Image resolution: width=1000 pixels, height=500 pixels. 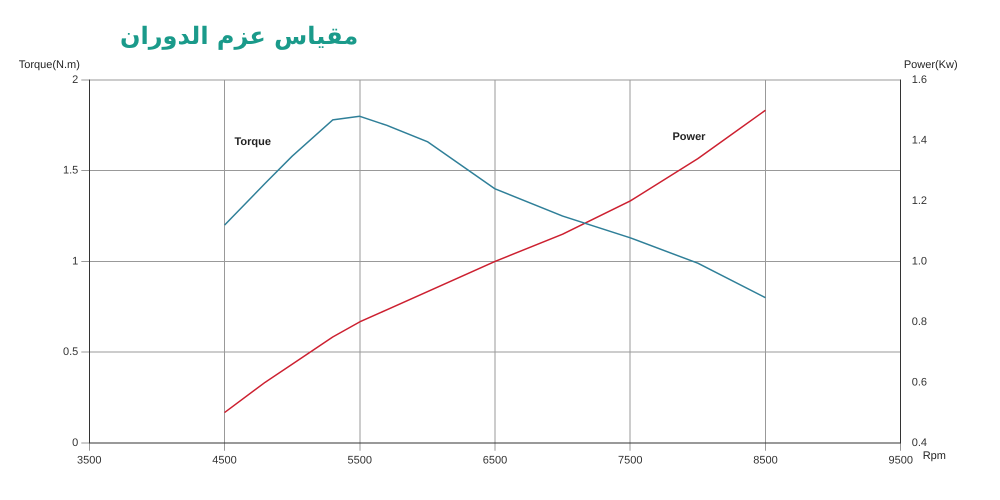 I want to click on x-tick-label: 6500, so click(x=495, y=460).